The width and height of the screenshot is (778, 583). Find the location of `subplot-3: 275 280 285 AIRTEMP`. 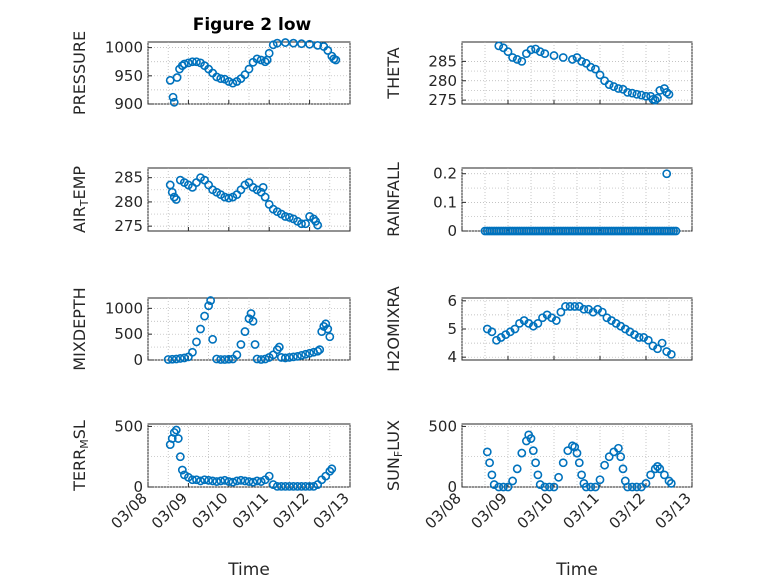

subplot-3: 275 280 285 AIRTEMP is located at coordinates (210, 200).